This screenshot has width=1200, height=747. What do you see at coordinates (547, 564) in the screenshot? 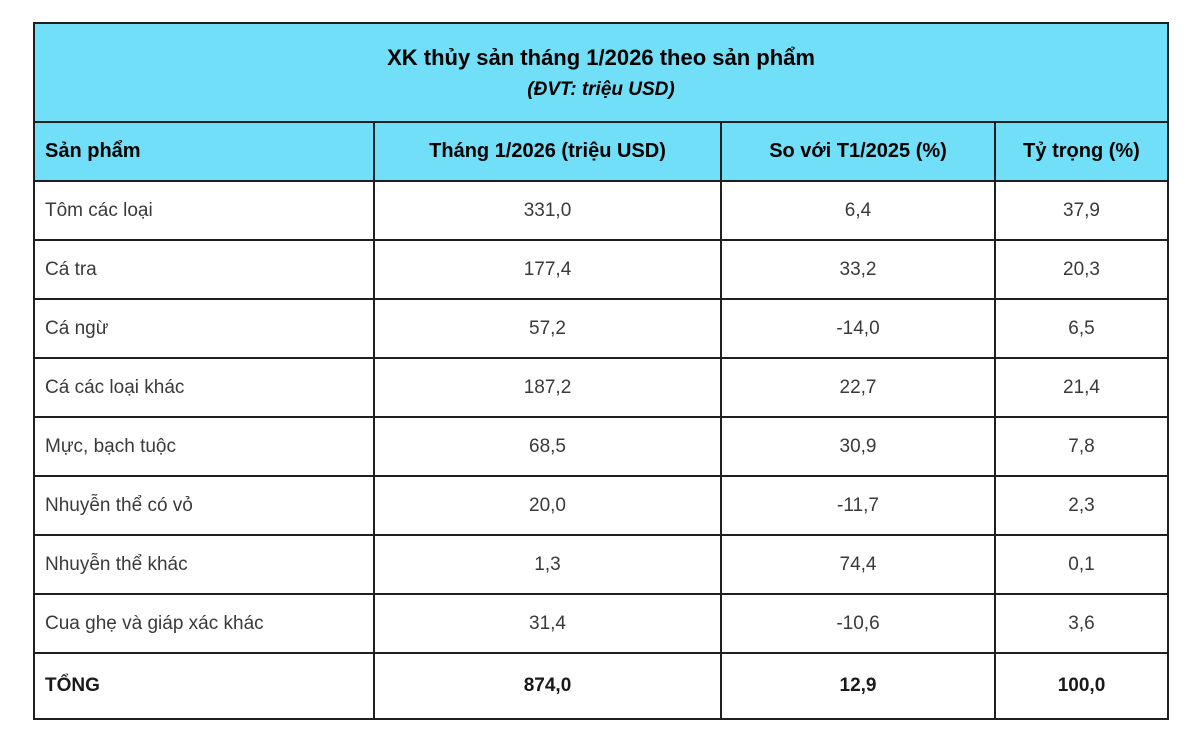
I see `value-cell: 1,3` at bounding box center [547, 564].